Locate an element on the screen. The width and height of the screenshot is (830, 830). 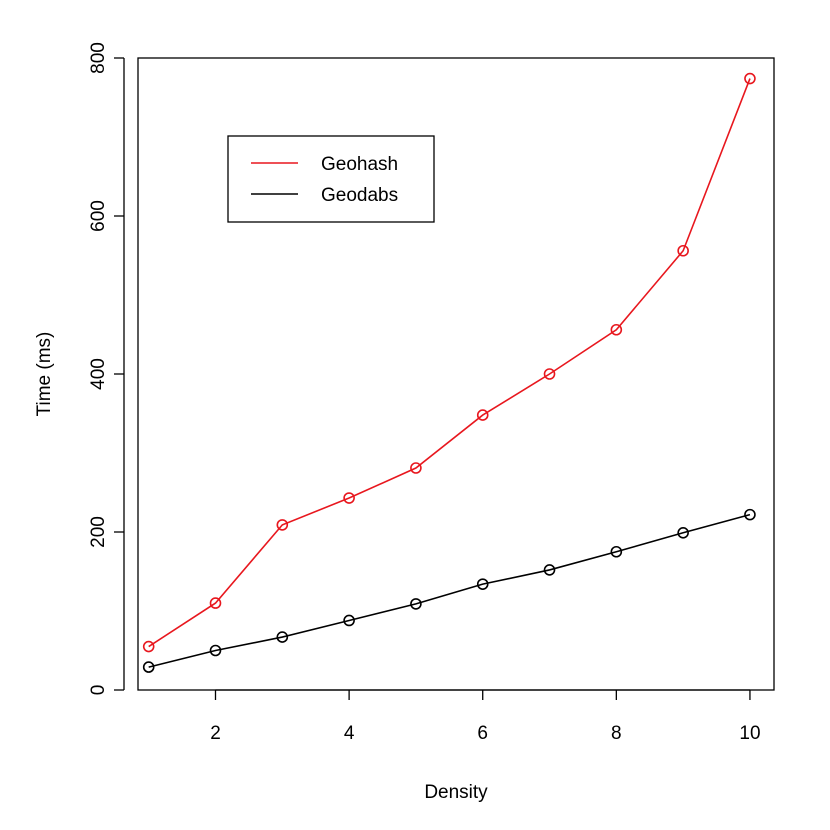
legend-label: Geohash is located at coordinates (359, 164).